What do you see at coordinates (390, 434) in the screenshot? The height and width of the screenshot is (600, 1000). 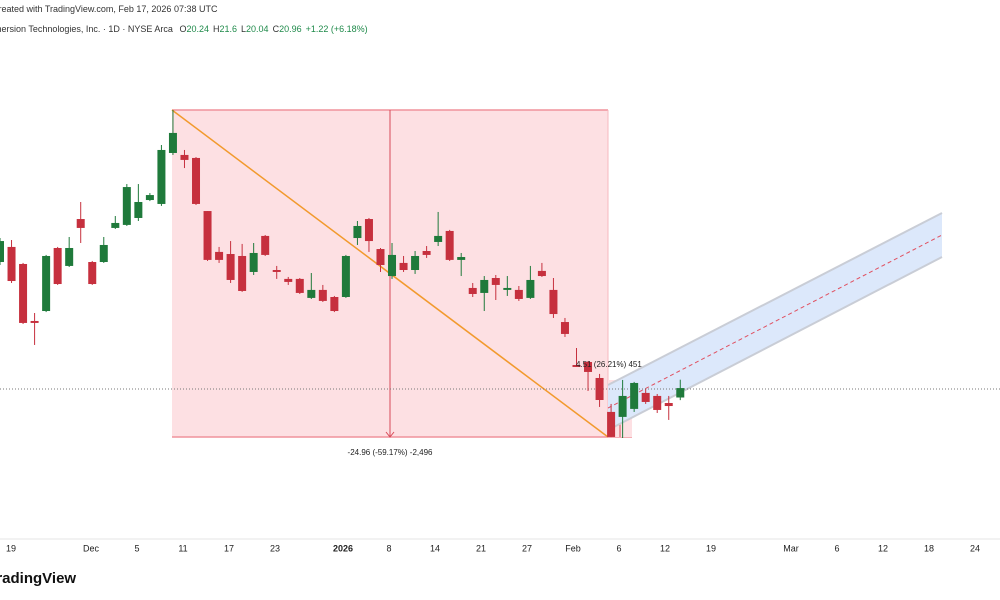 I see `arrow-head` at bounding box center [390, 434].